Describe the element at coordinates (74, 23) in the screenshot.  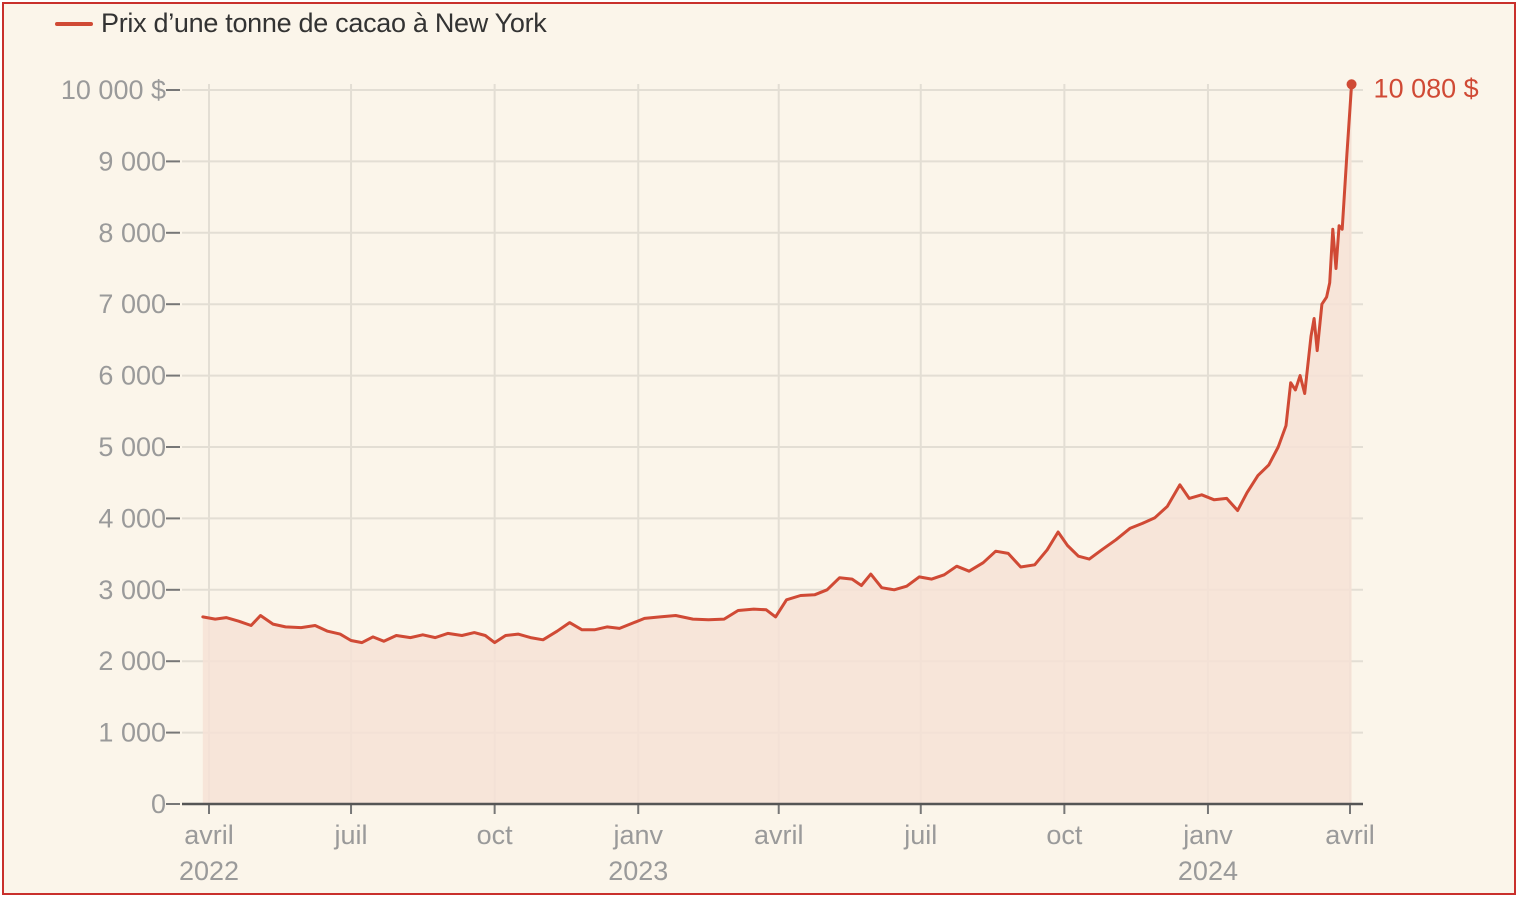
I see `legend-line-swatch` at that location.